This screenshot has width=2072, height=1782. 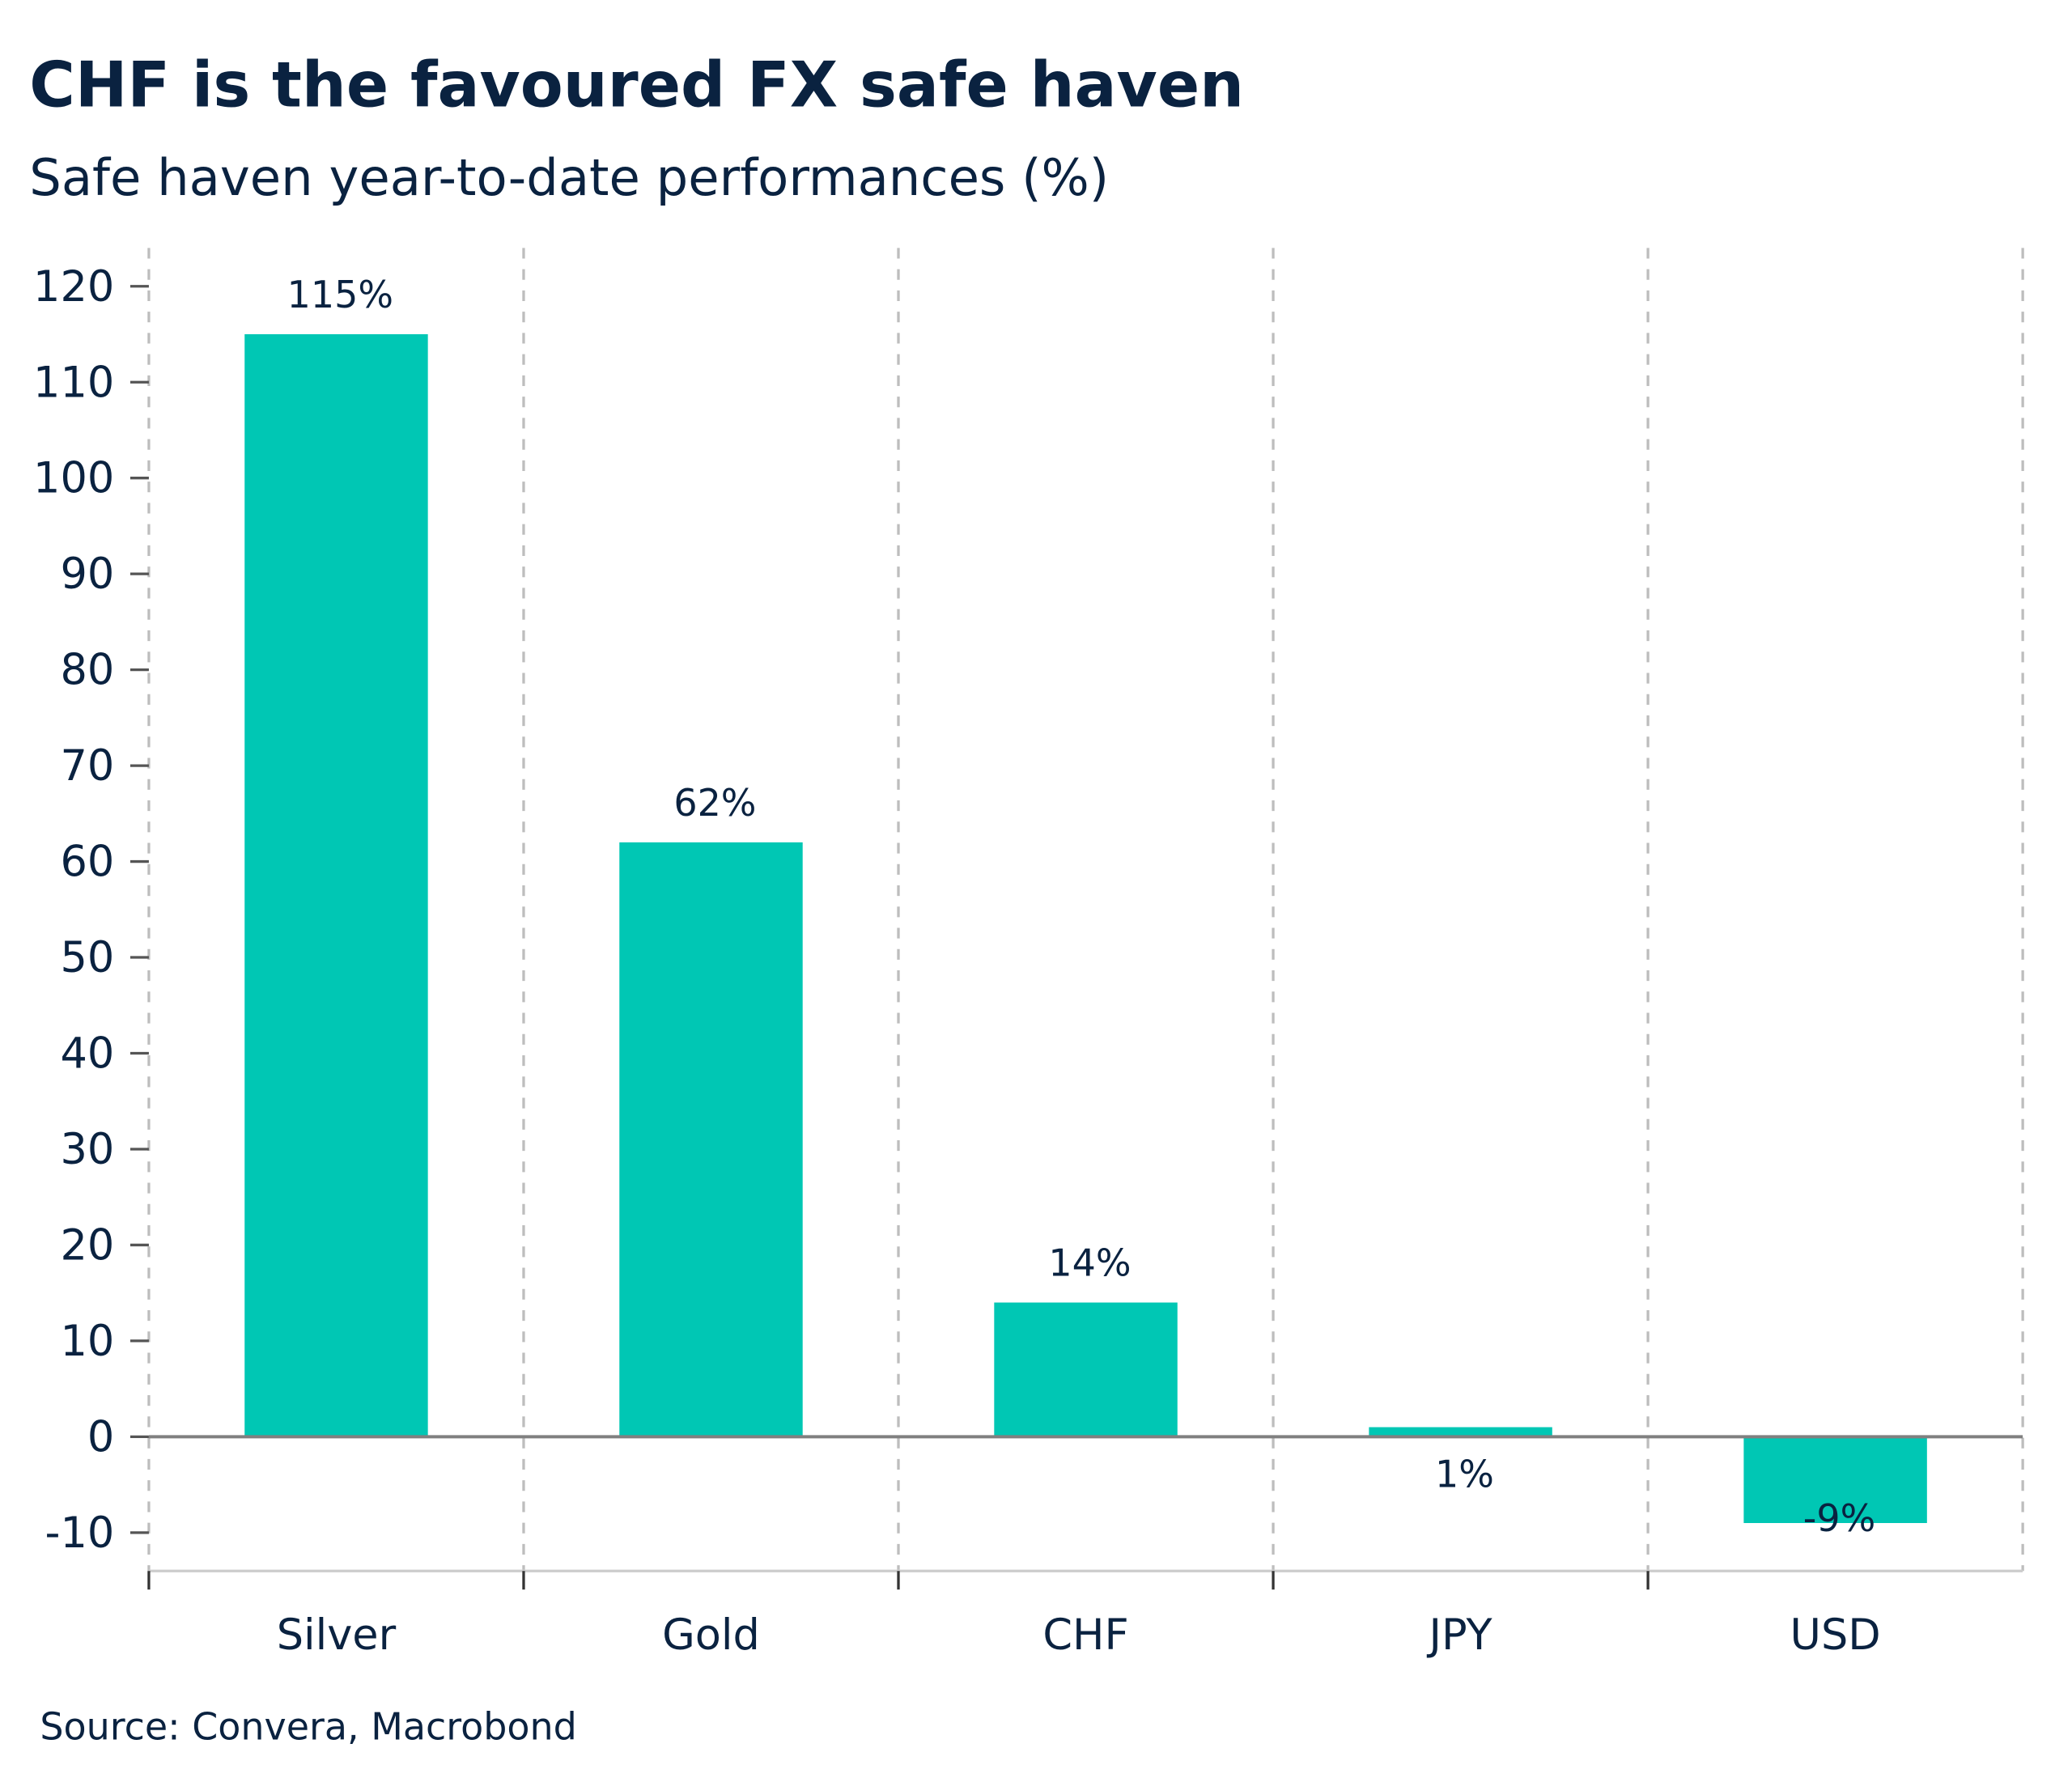 What do you see at coordinates (1839, 1518) in the screenshot?
I see `data-label: -9%` at bounding box center [1839, 1518].